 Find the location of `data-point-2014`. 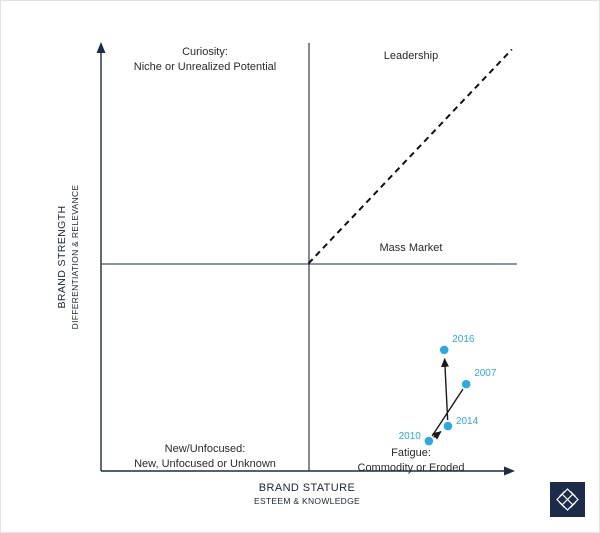

data-point-2014 is located at coordinates (448, 426).